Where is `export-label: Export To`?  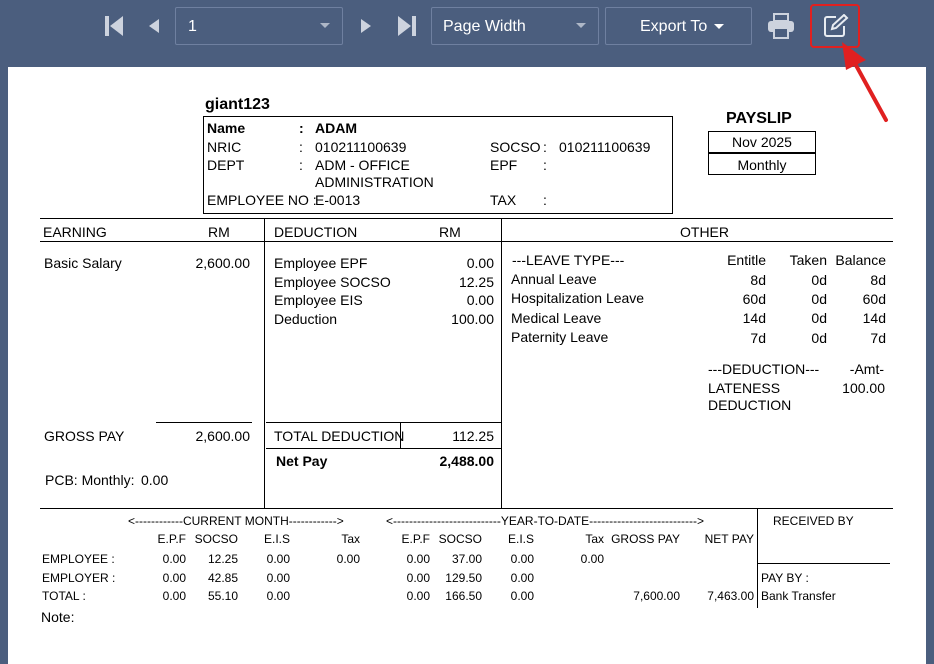 export-label: Export To is located at coordinates (674, 26).